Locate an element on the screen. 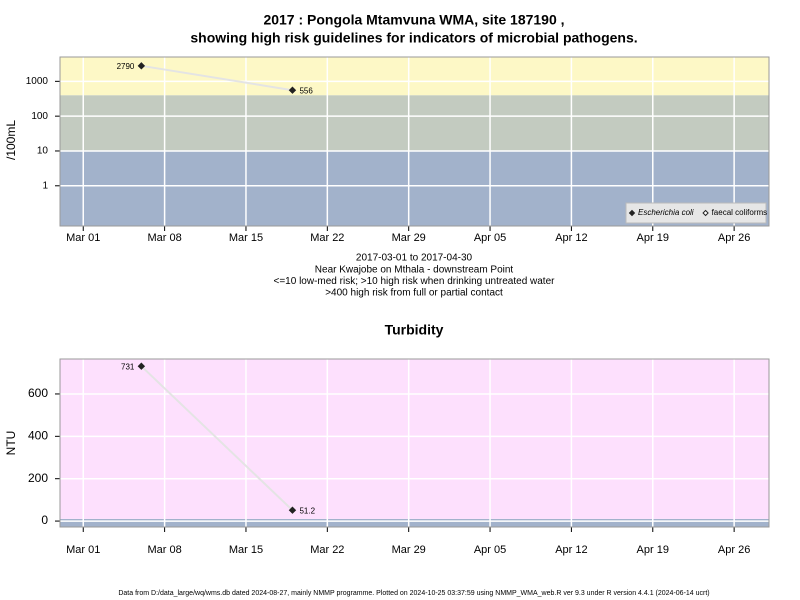 This screenshot has height=600, width=800. y-tick-label: 600 is located at coordinates (38, 393).